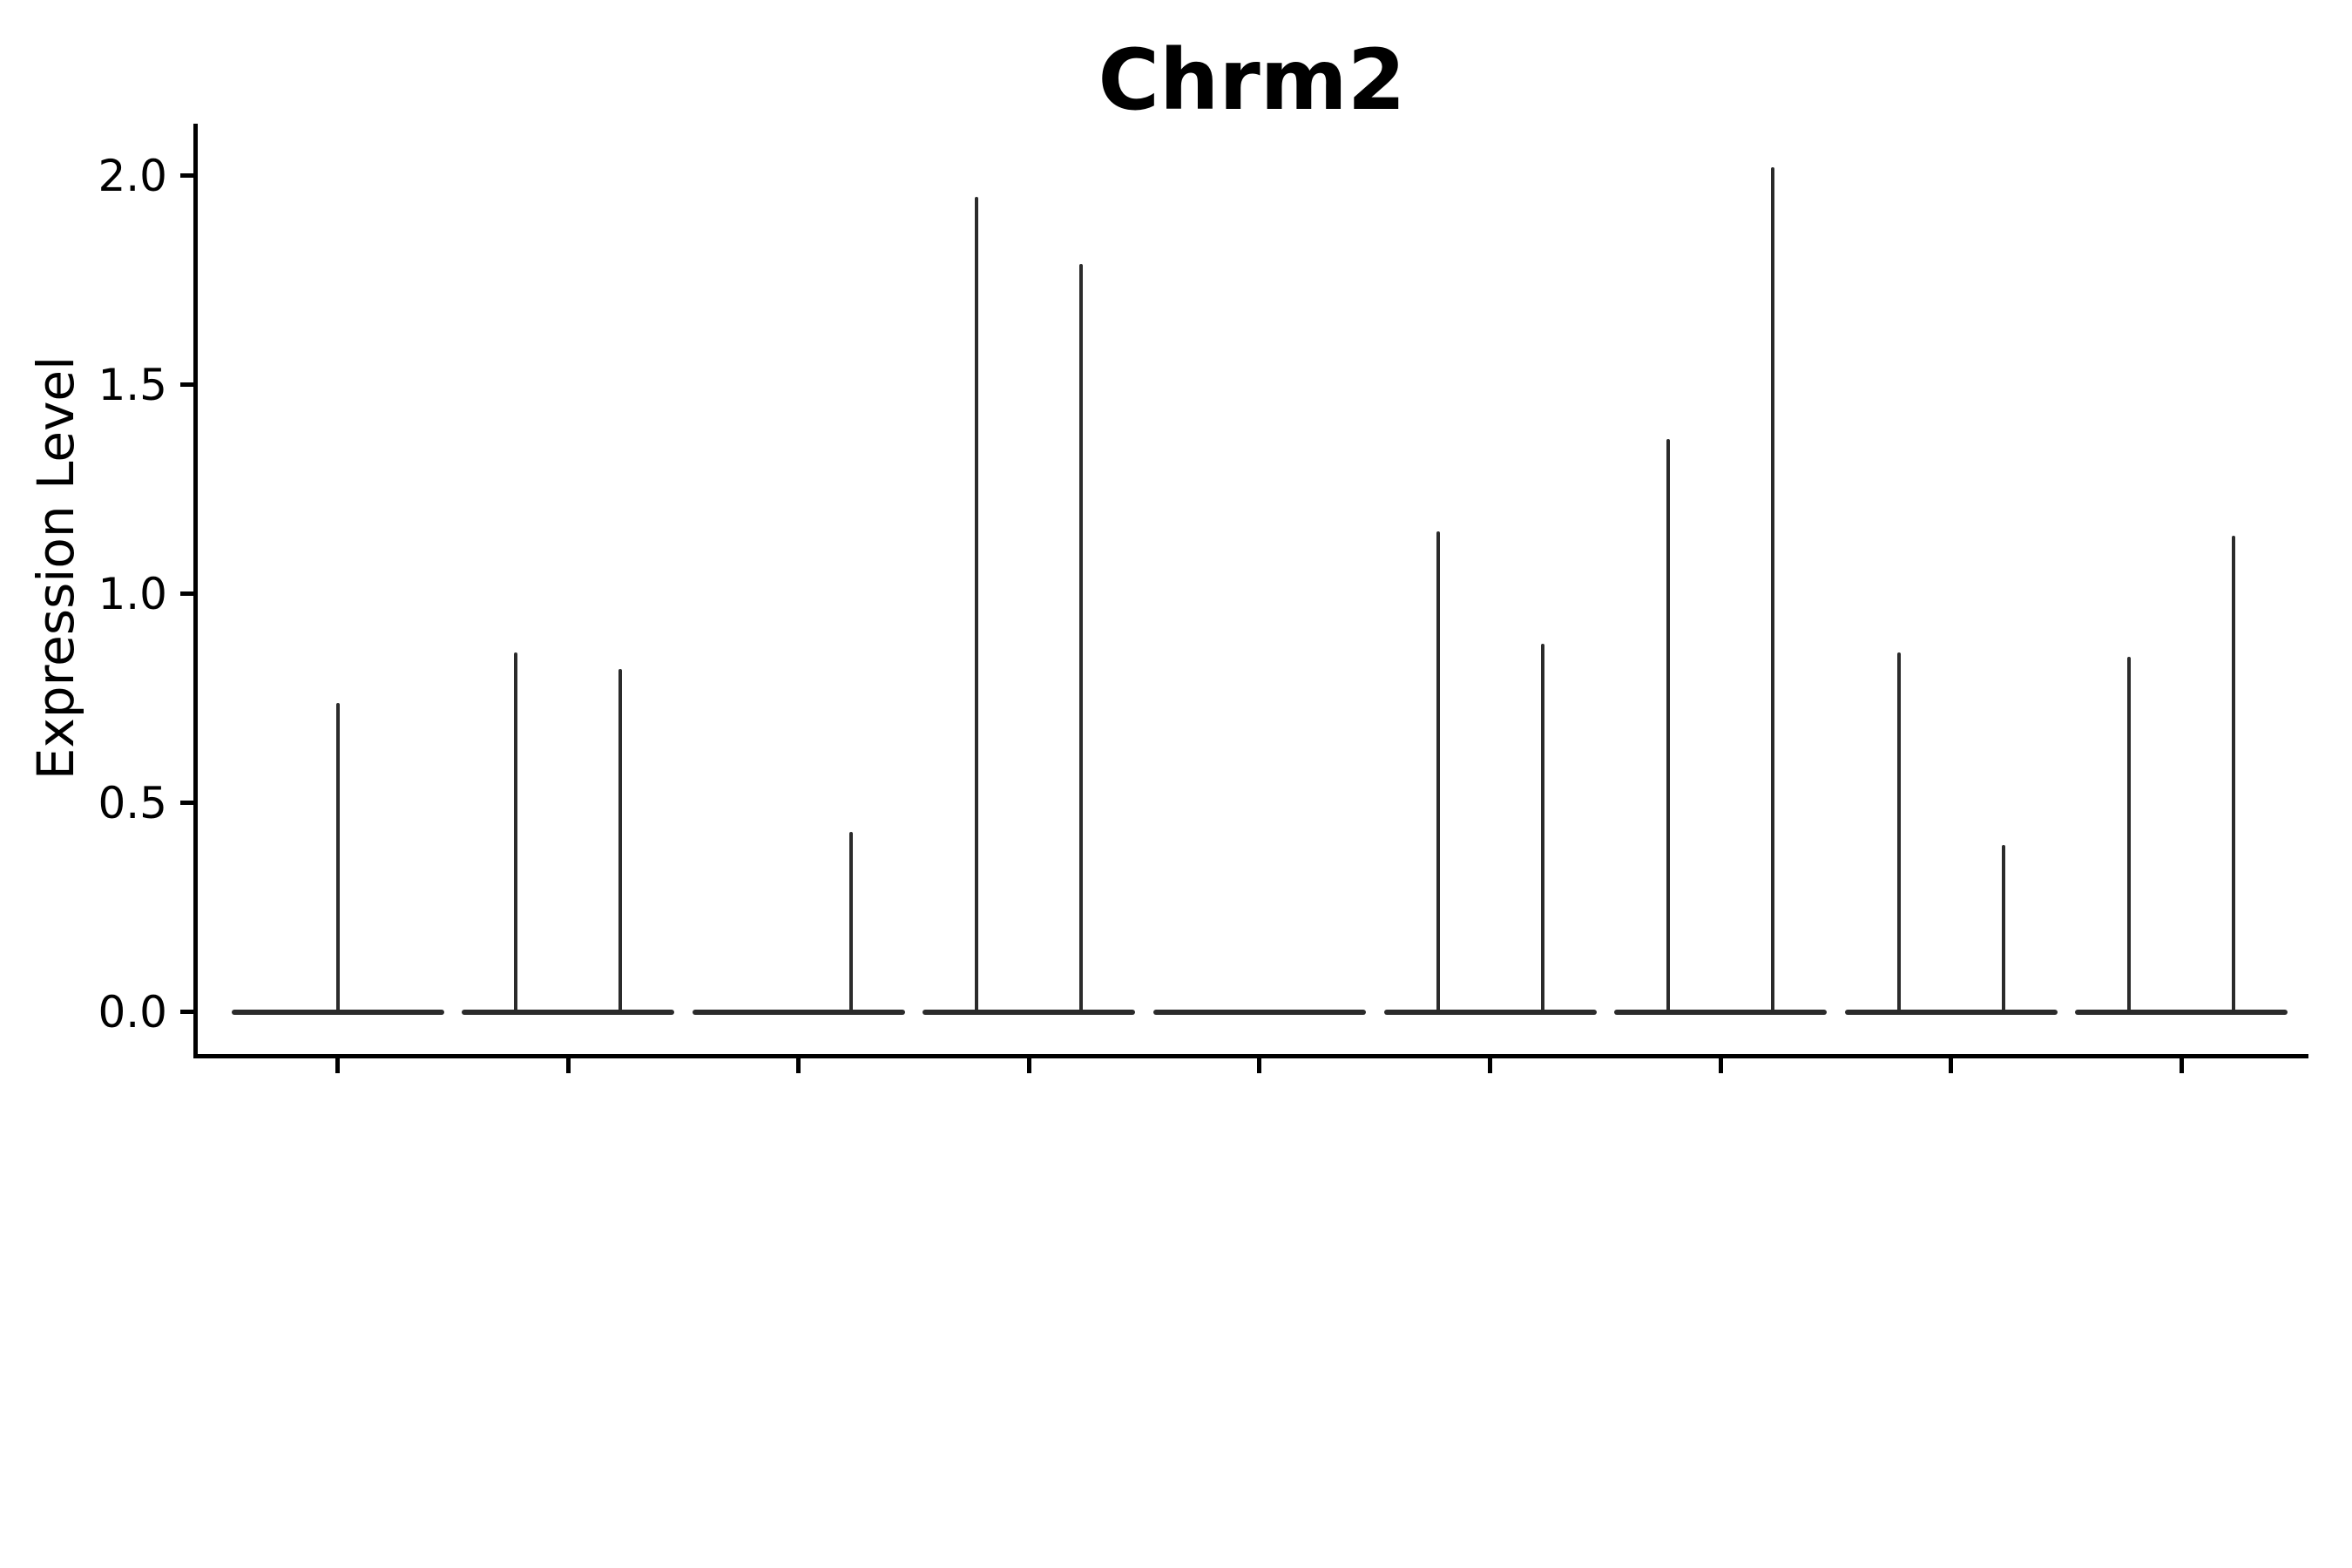 The image size is (2352, 1568). What do you see at coordinates (132, 384) in the screenshot?
I see `y-tick-label: 1.5` at bounding box center [132, 384].